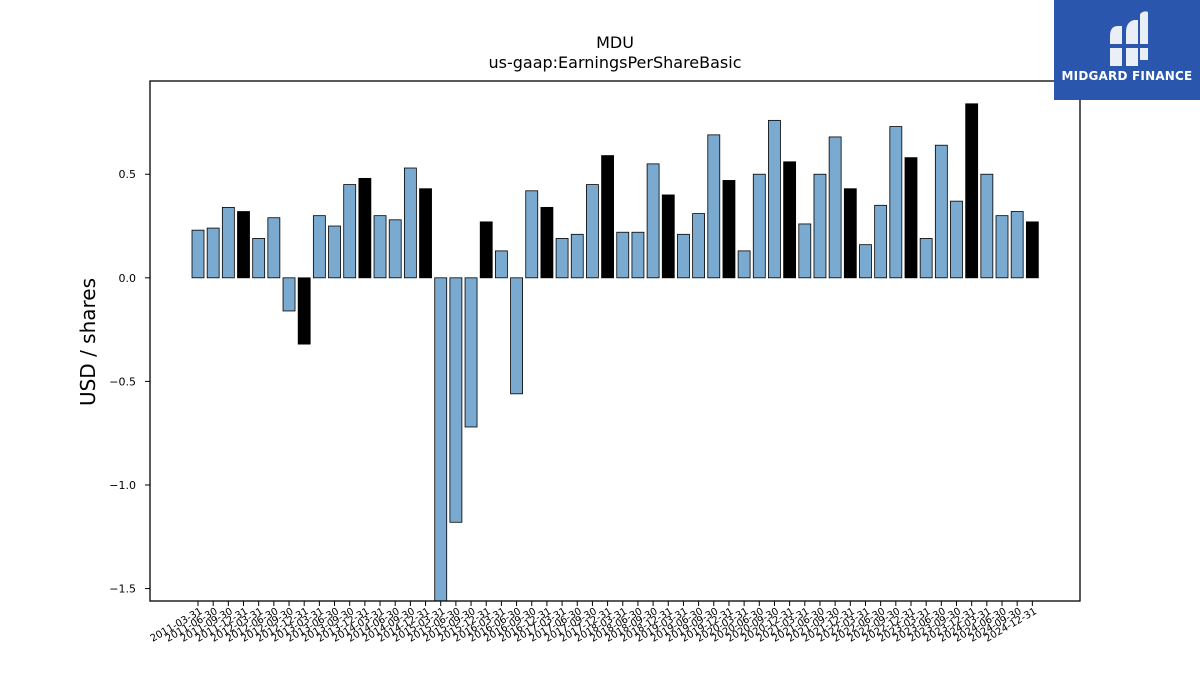 The width and height of the screenshot is (1200, 675). What do you see at coordinates (88, 342) in the screenshot?
I see `y-axis-label: USD / shares` at bounding box center [88, 342].